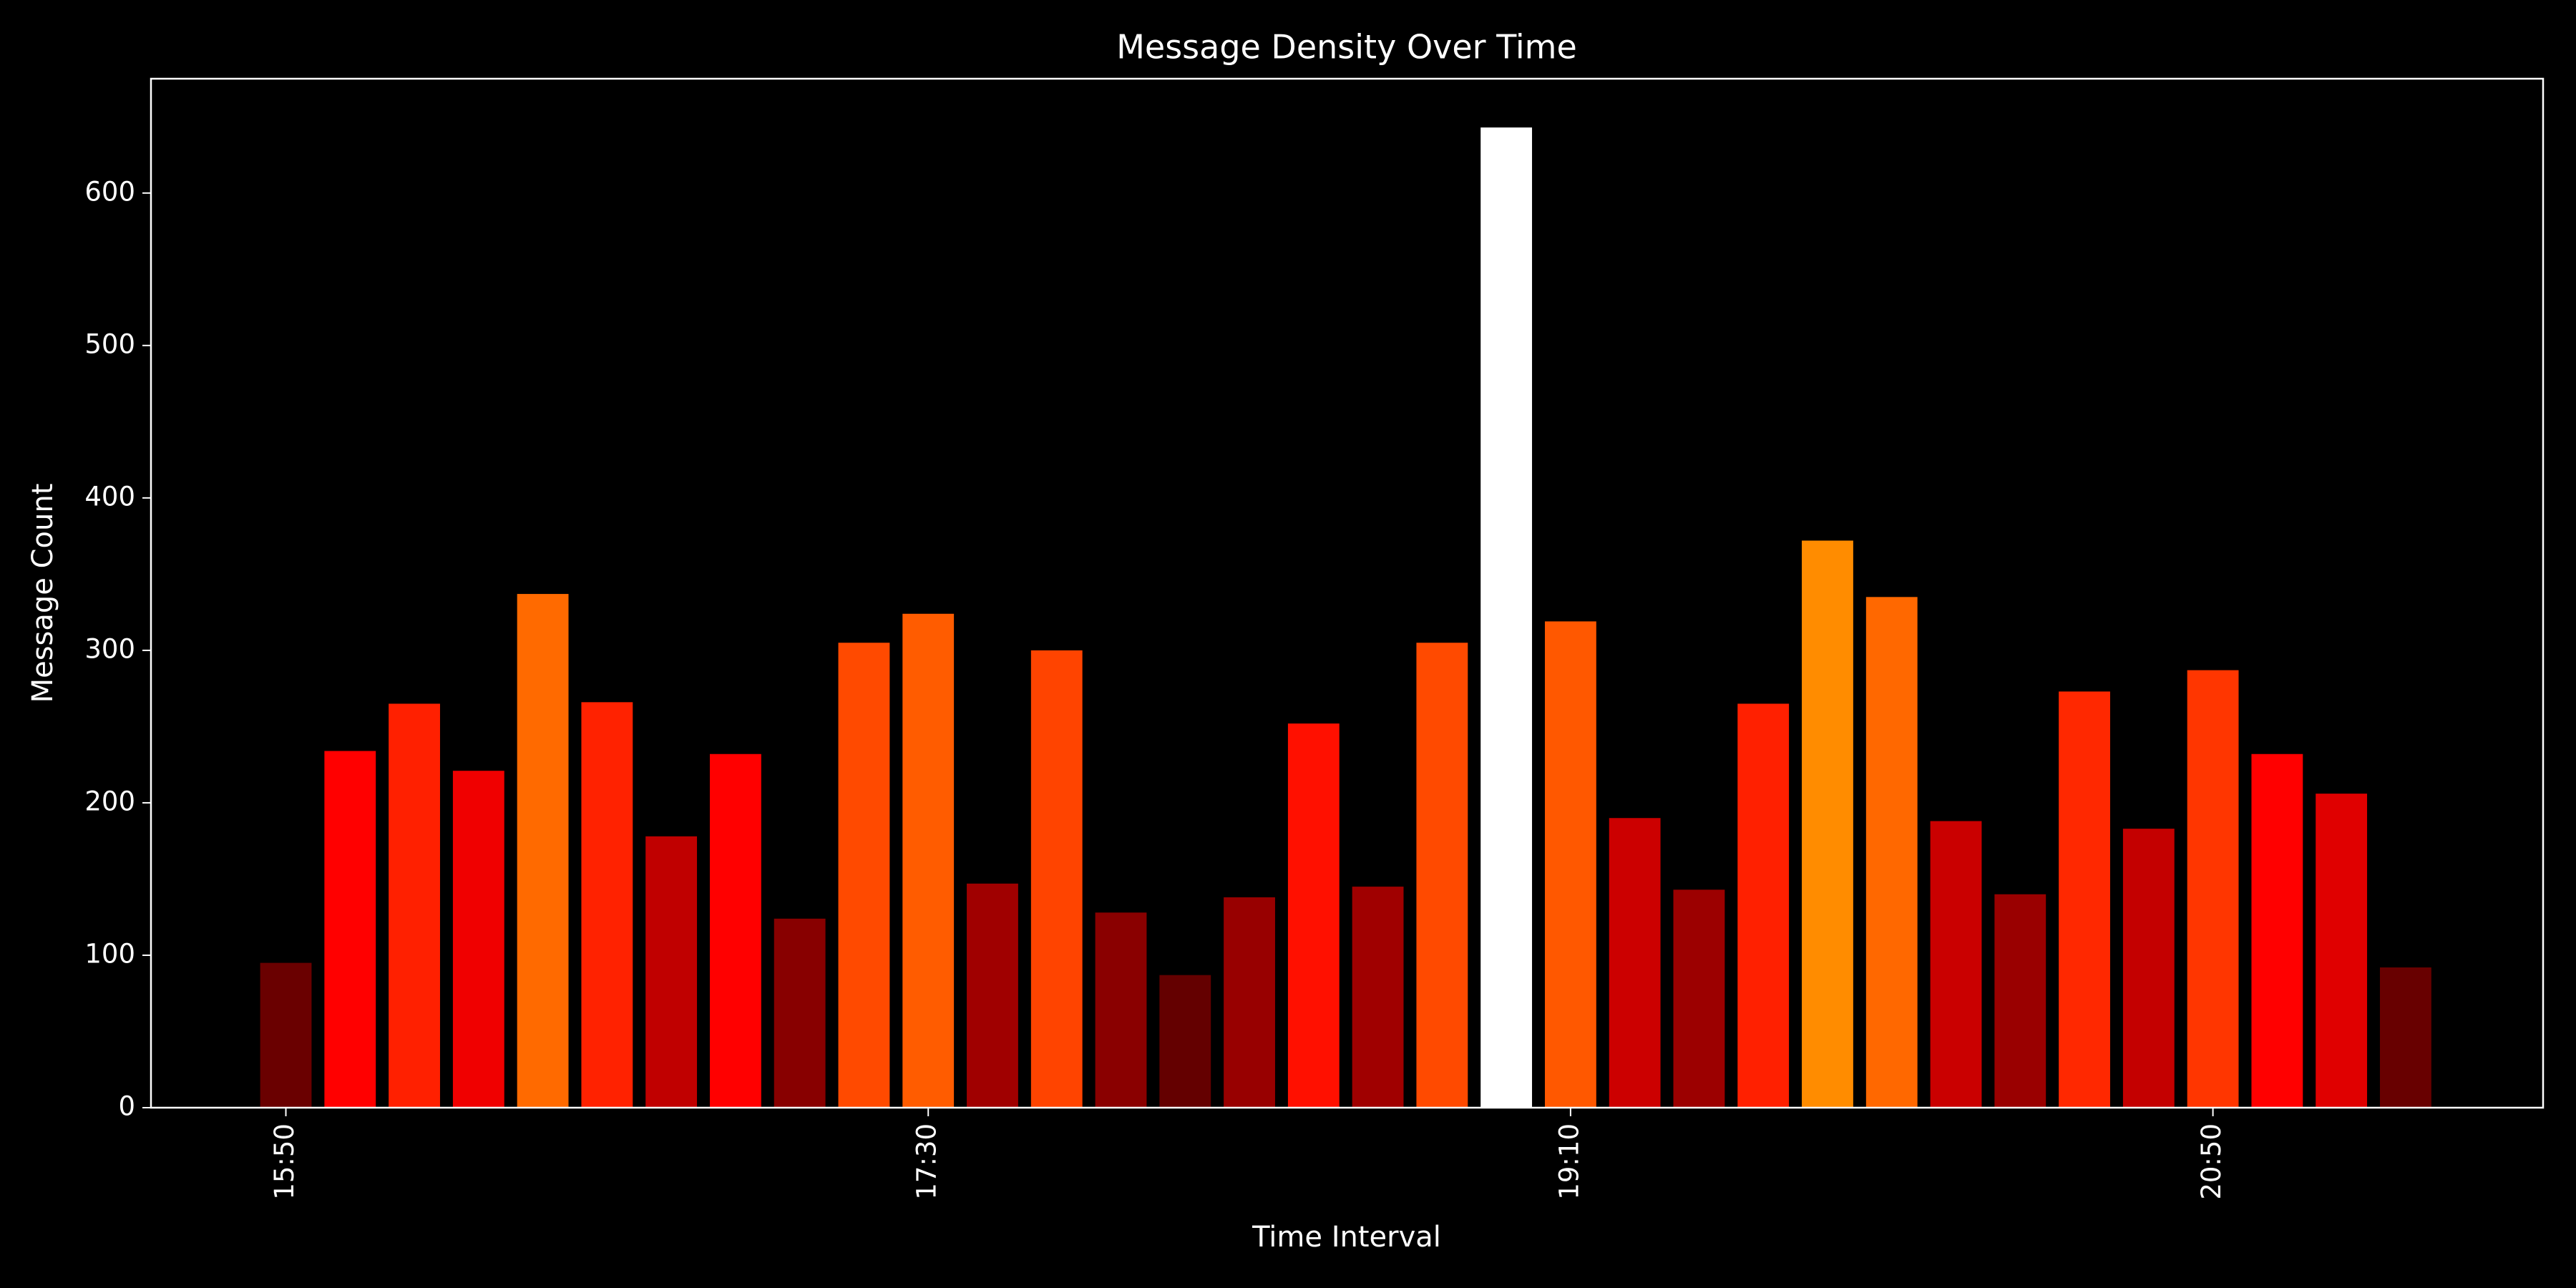  What do you see at coordinates (284, 1161) in the screenshot?
I see `x-tick-label: 15:50` at bounding box center [284, 1161].